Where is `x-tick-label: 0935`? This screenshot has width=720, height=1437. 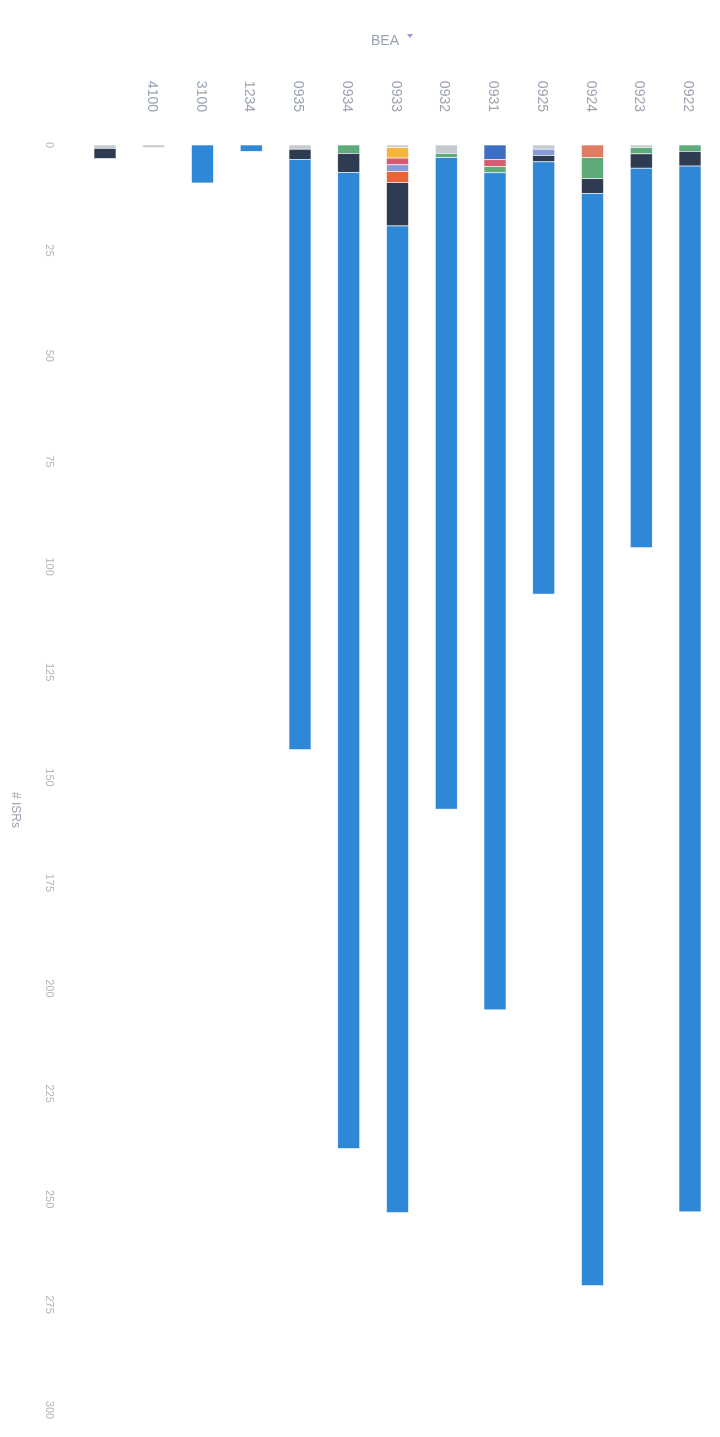
x-tick-label: 0935 is located at coordinates (299, 96).